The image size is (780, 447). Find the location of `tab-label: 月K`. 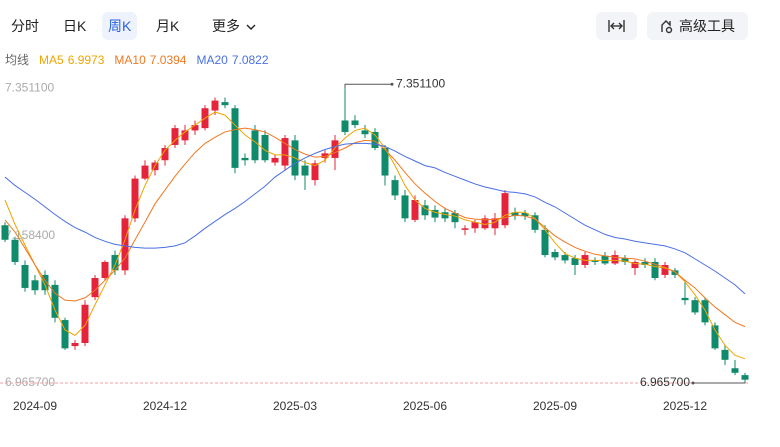

tab-label: 月K is located at coordinates (168, 26).